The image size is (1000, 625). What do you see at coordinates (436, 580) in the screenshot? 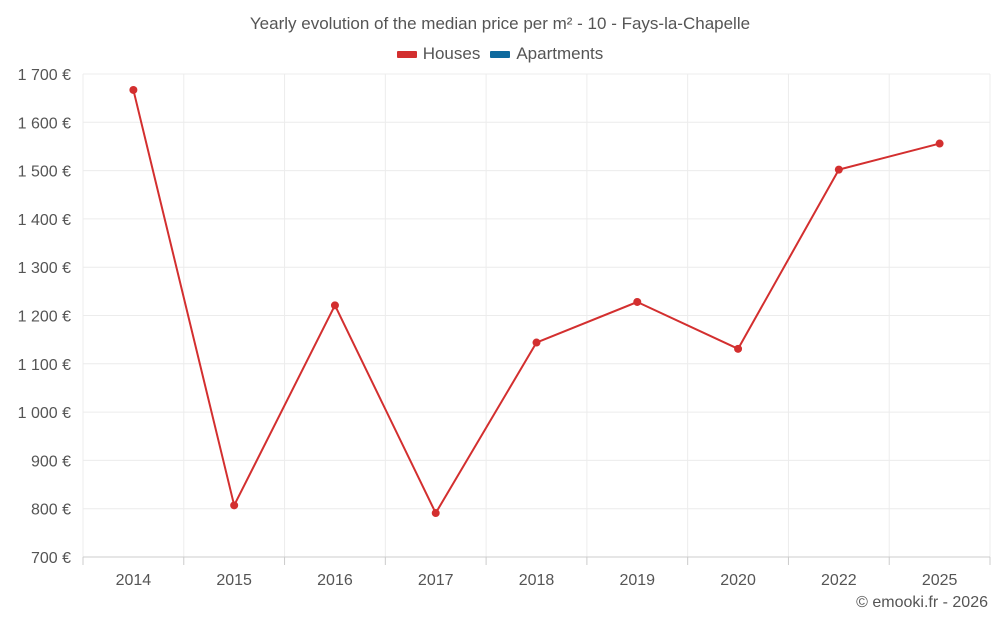
I see `x-tick-label: 2017` at bounding box center [436, 580].